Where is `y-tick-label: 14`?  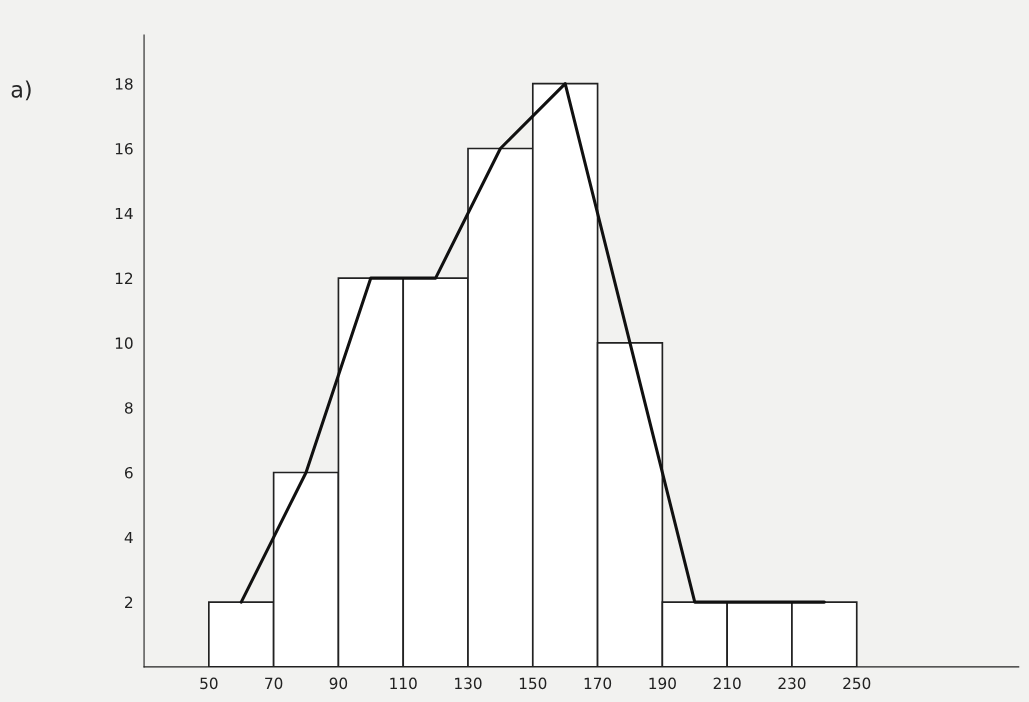
y-tick-label: 14 is located at coordinates (124, 213).